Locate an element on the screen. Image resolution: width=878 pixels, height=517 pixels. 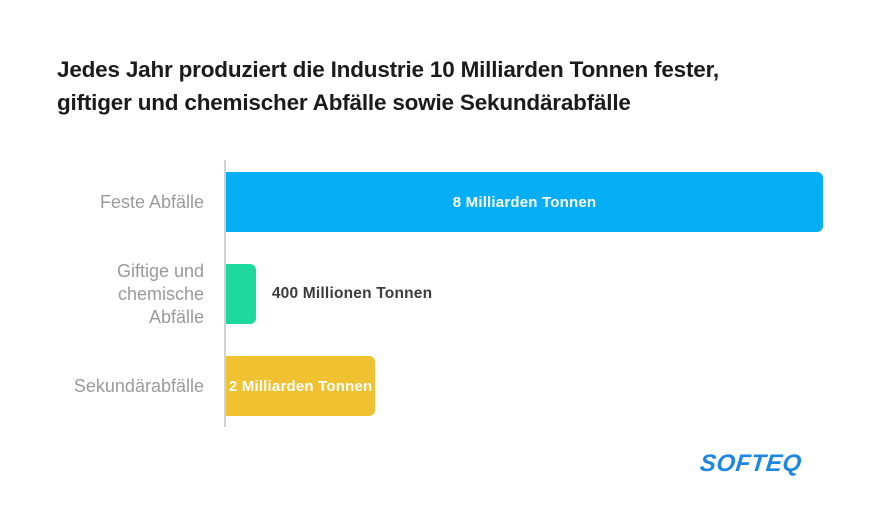
bar-feste-abfaelle: 8 Milliarden Tonnen is located at coordinates (524, 202).